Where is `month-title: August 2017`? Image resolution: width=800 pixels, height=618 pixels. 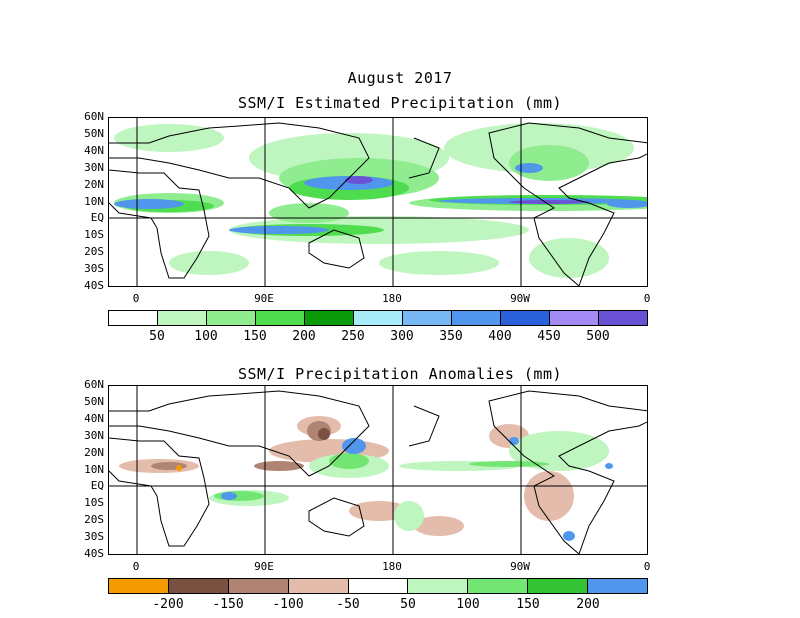
month-title: August 2017 is located at coordinates (400, 78).